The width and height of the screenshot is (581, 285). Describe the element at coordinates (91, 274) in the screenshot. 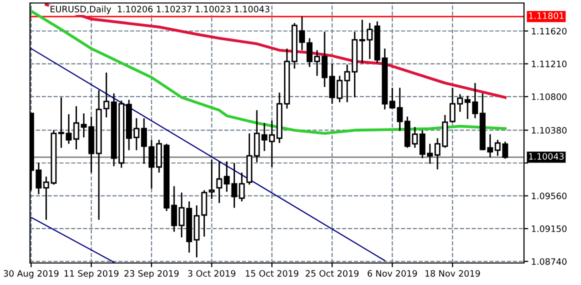

I see `x-tick-label: 11 Sep 2019` at that location.